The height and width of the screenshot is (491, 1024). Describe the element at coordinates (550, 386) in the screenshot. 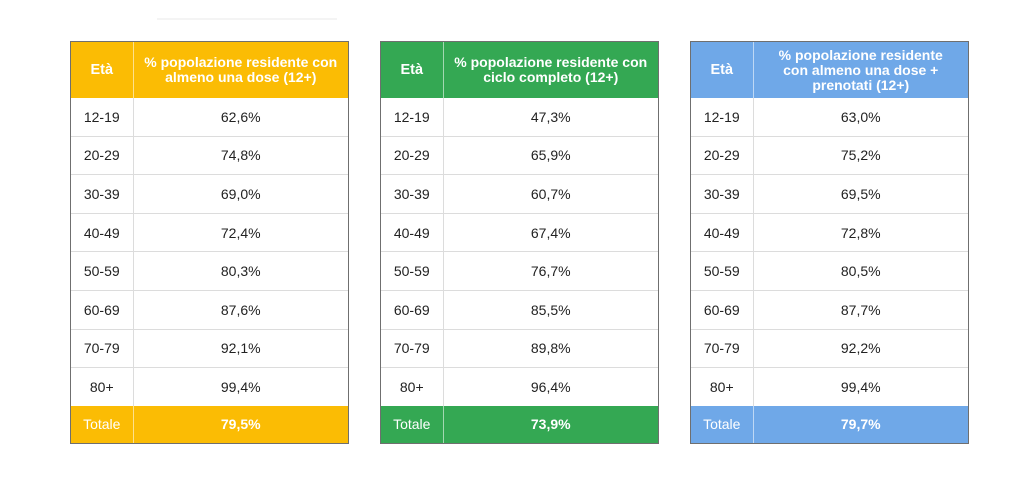

I see `value-cell: 96,4%` at that location.